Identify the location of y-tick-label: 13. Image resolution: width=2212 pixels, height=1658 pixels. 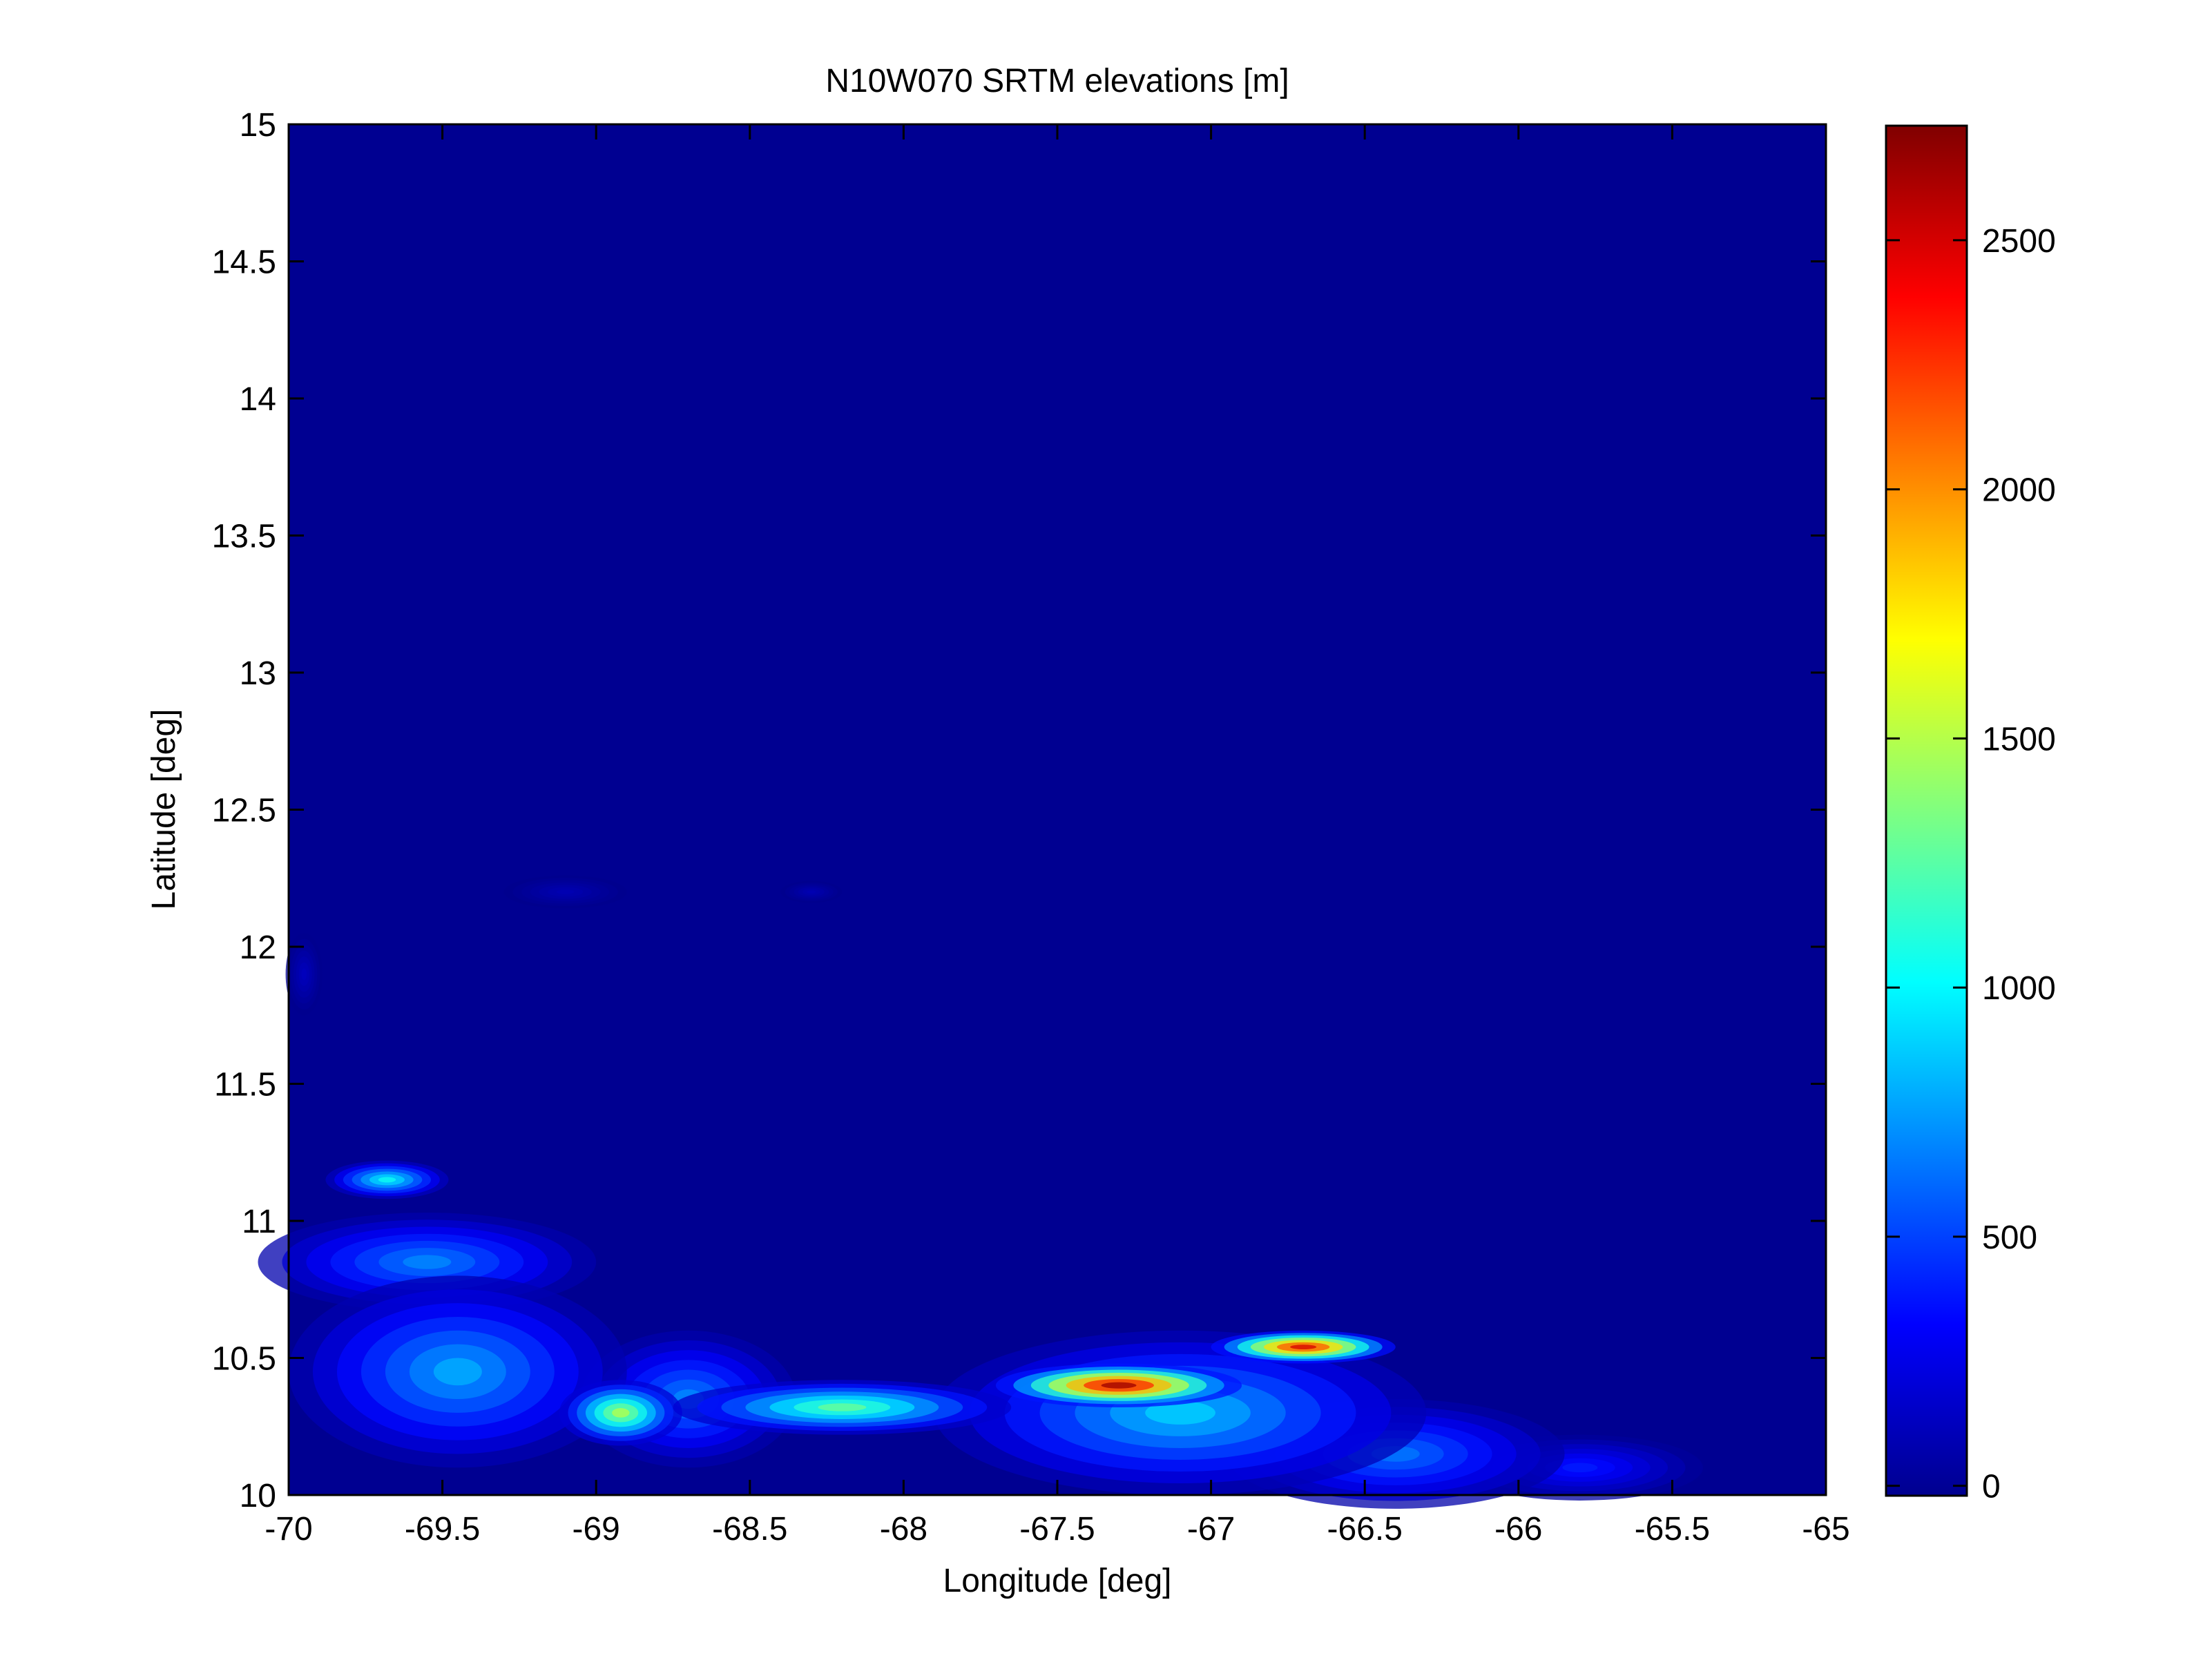
(258, 673).